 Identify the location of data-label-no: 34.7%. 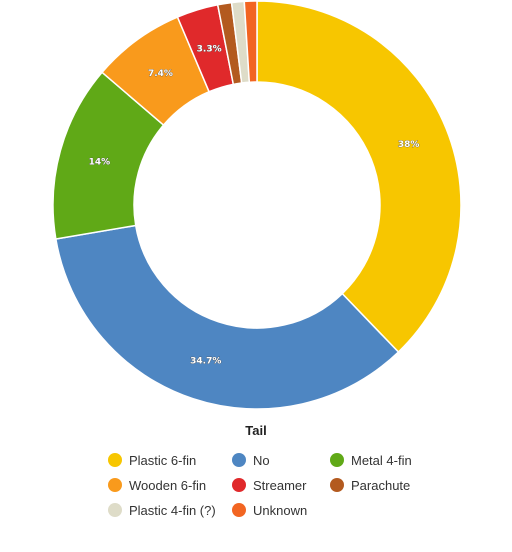
(205, 361).